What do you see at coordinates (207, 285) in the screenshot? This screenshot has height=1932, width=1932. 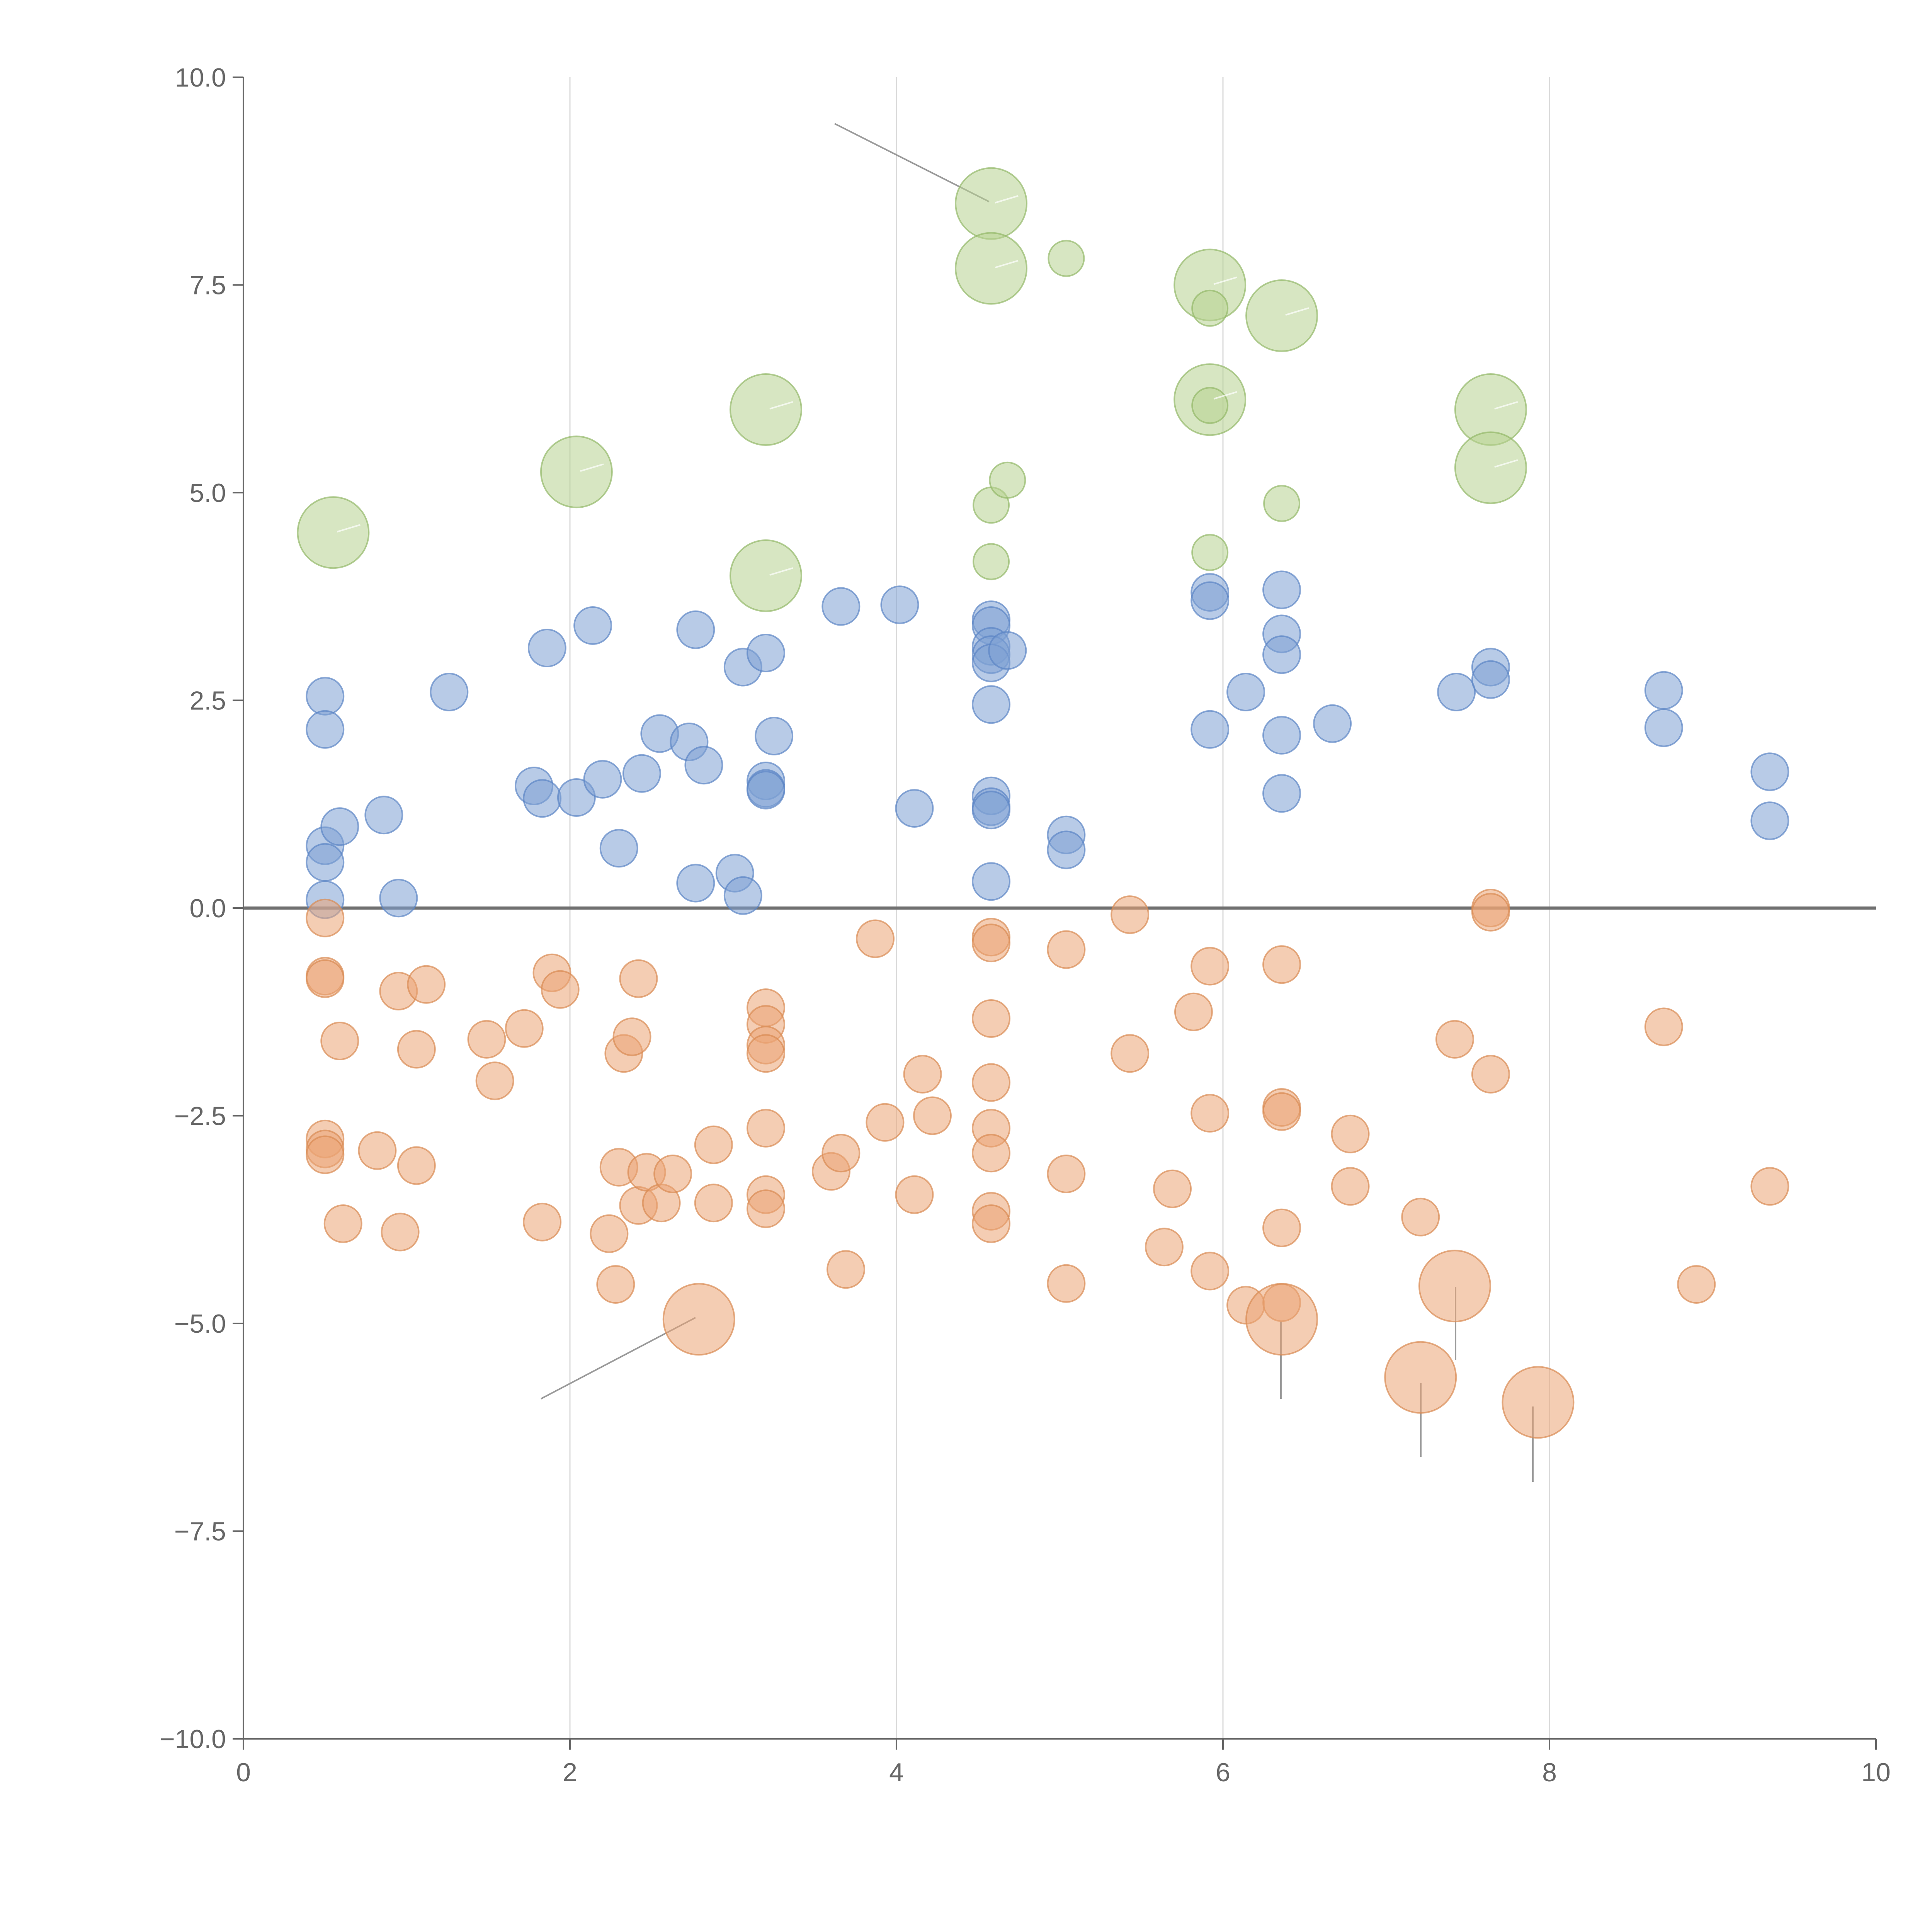 I see `y-tick-label-1: 7.5` at bounding box center [207, 285].